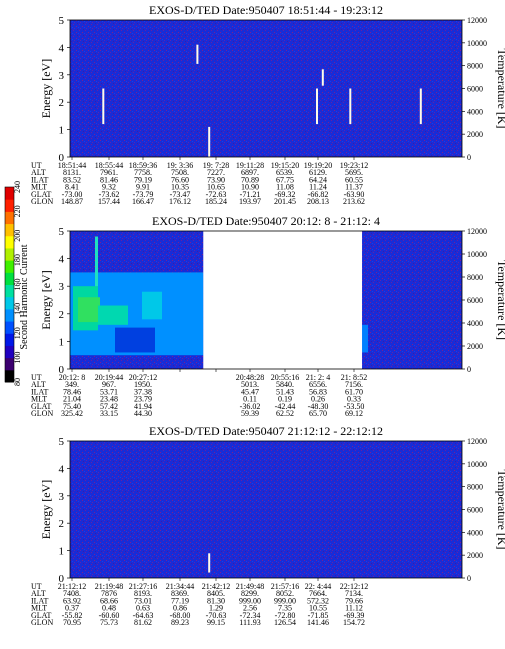 The image size is (505, 649). Describe the element at coordinates (143, 165) in the screenshot. I see `table-cell: 18:59:36` at that location.